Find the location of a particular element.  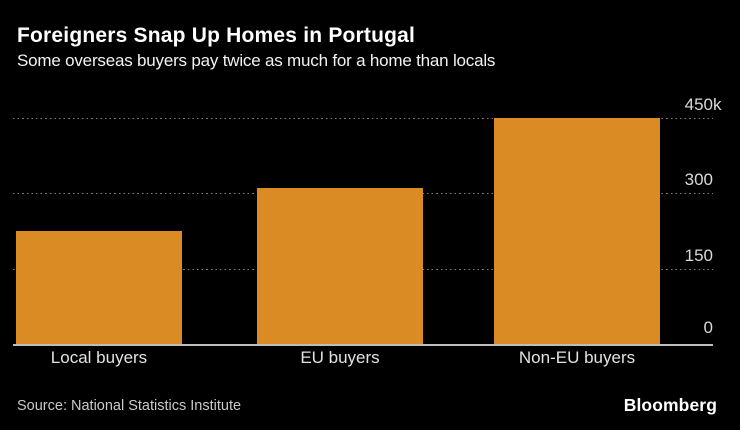

y-tick-number: 0 is located at coordinates (708, 327).